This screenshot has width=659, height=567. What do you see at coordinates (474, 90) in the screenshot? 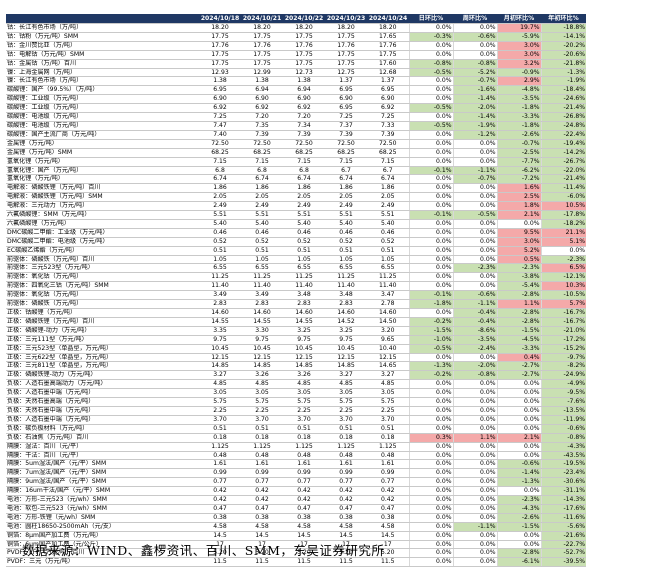
I see `change-cell: -1.6%` at bounding box center [474, 90].